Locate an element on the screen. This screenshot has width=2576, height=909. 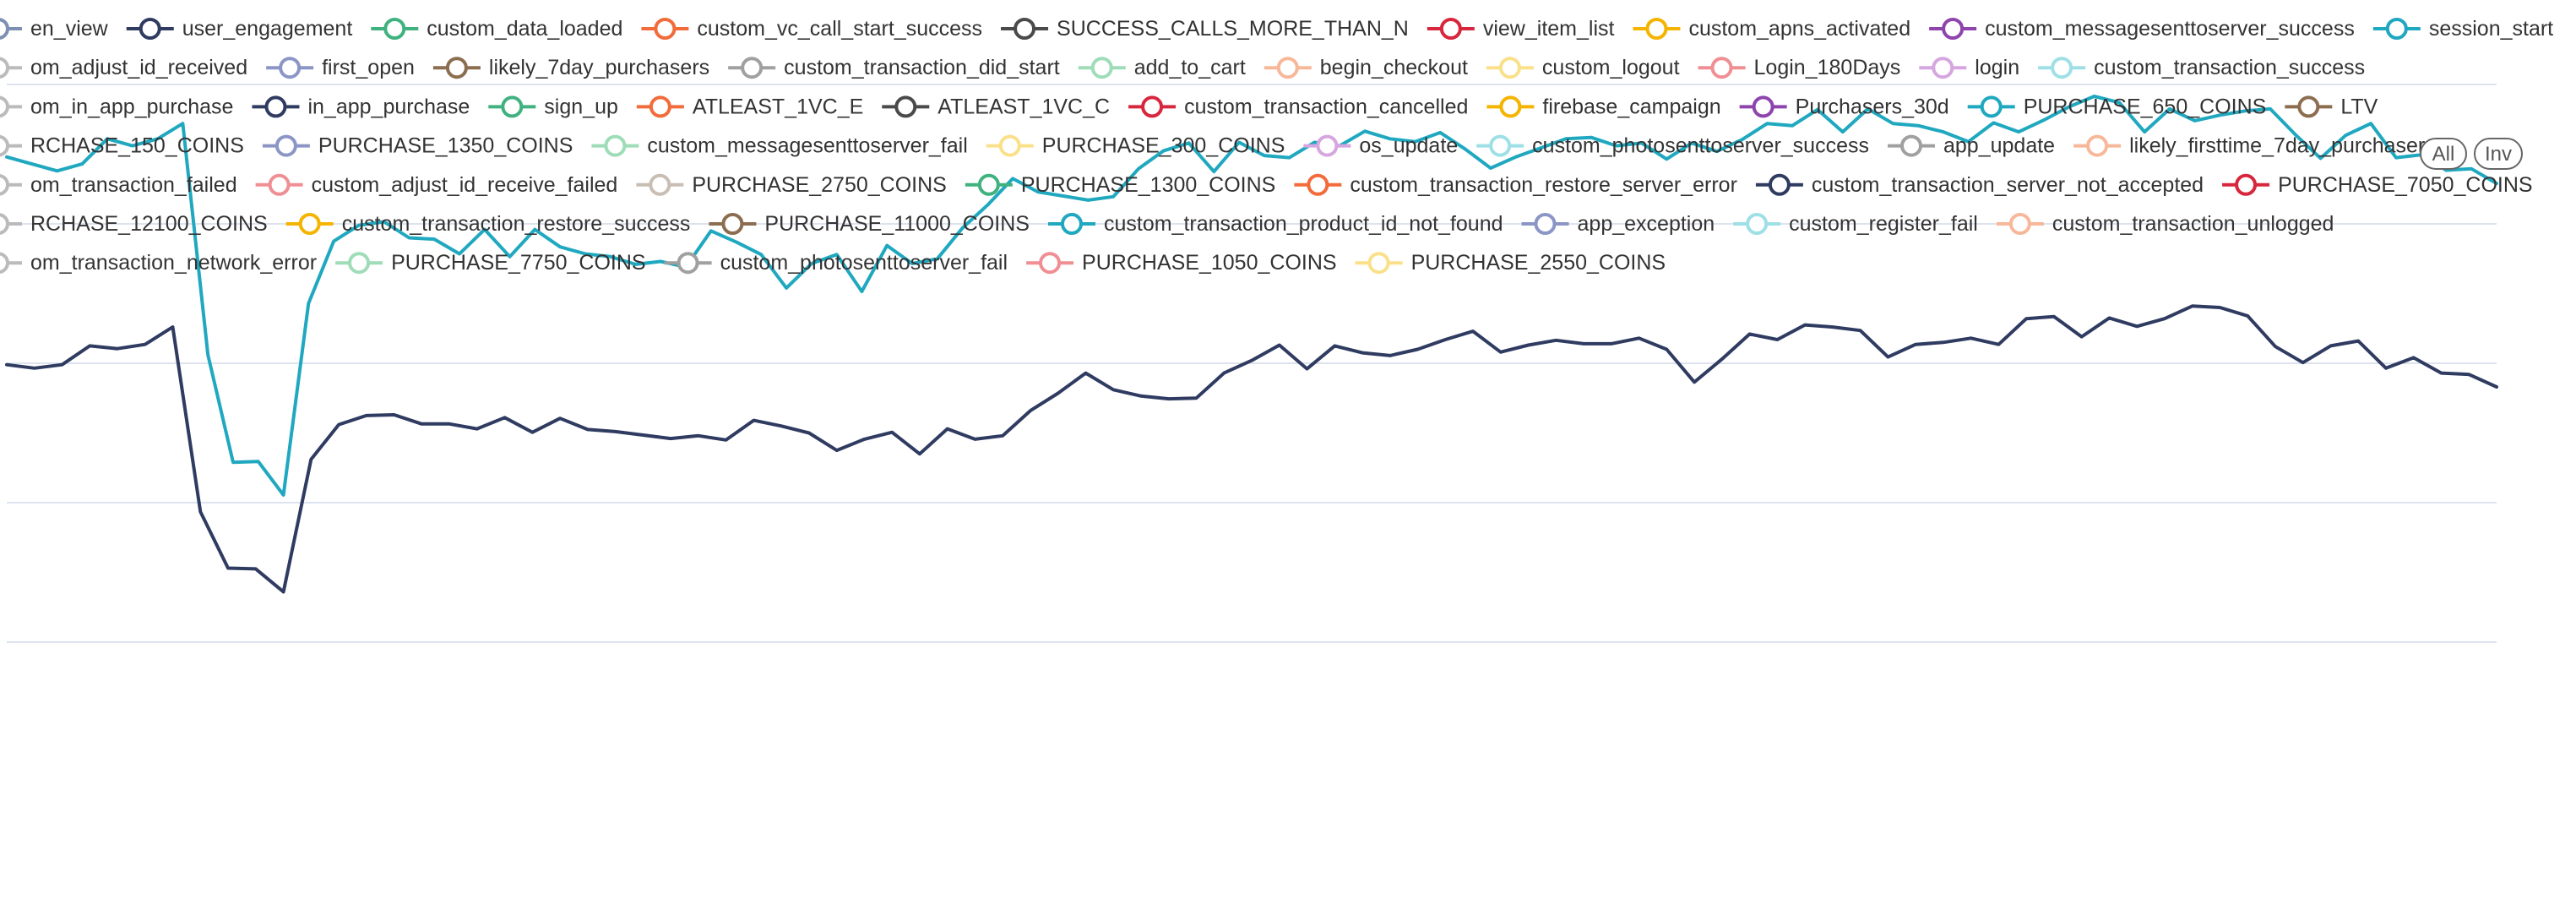
legend-item: custom_transaction_did_start is located at coordinates (894, 67).